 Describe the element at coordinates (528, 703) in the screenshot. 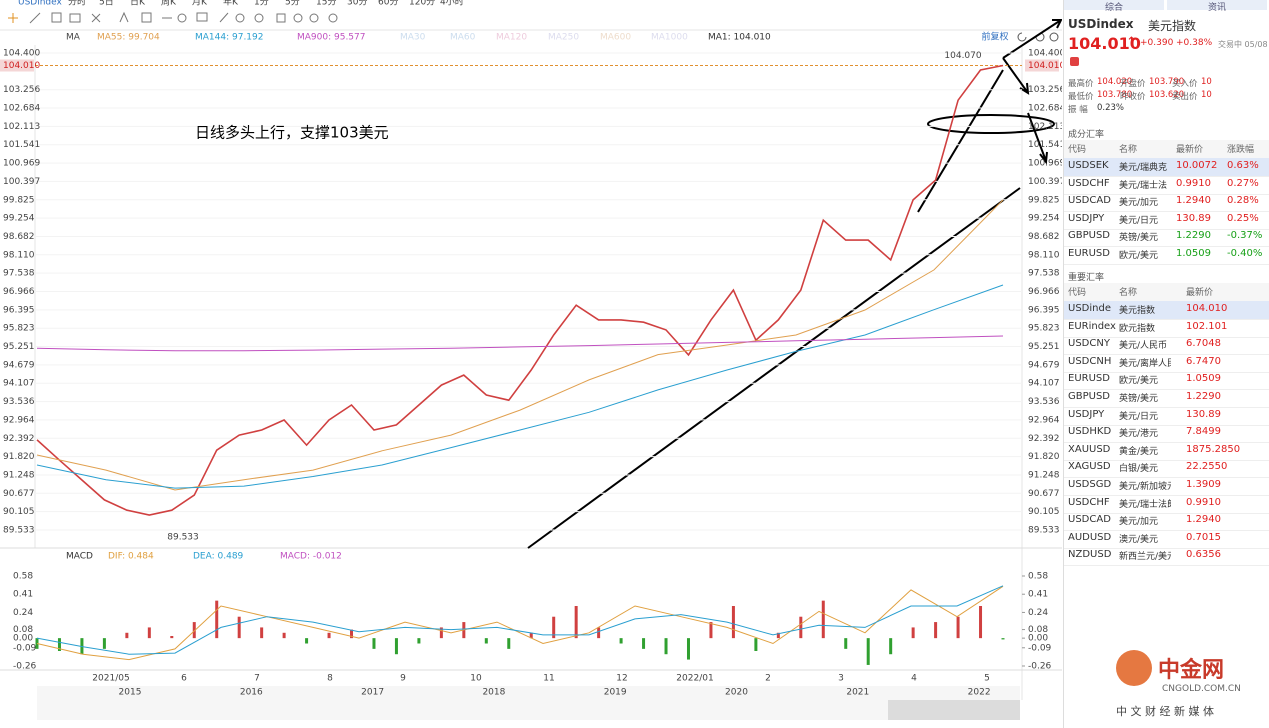

I see `navigator` at that location.